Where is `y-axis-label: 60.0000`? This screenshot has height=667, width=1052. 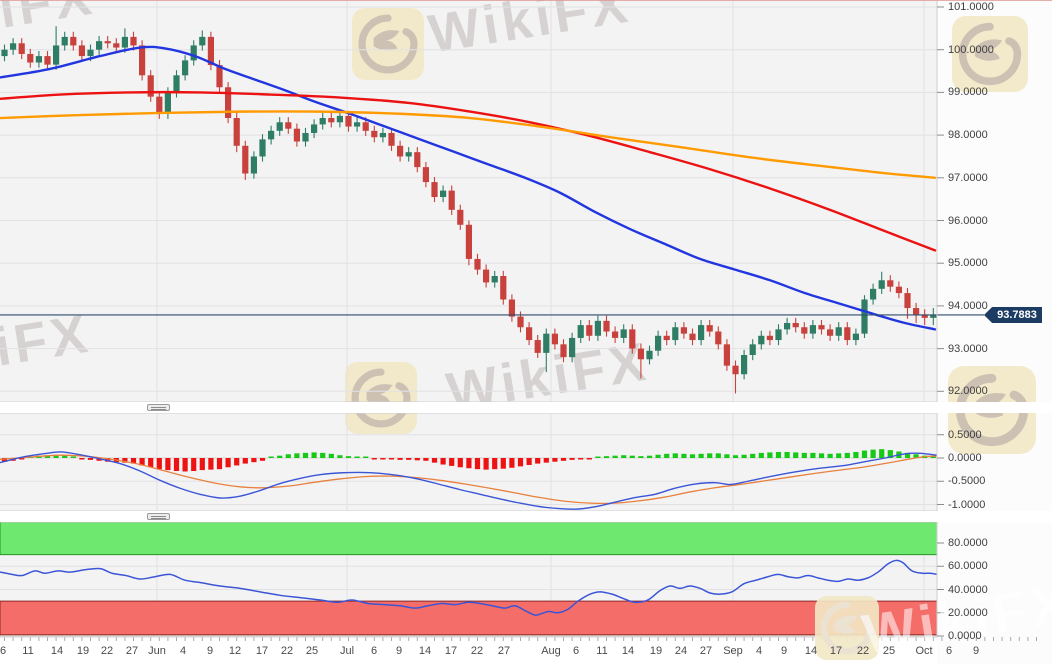
y-axis-label: 60.0000 is located at coordinates (968, 566).